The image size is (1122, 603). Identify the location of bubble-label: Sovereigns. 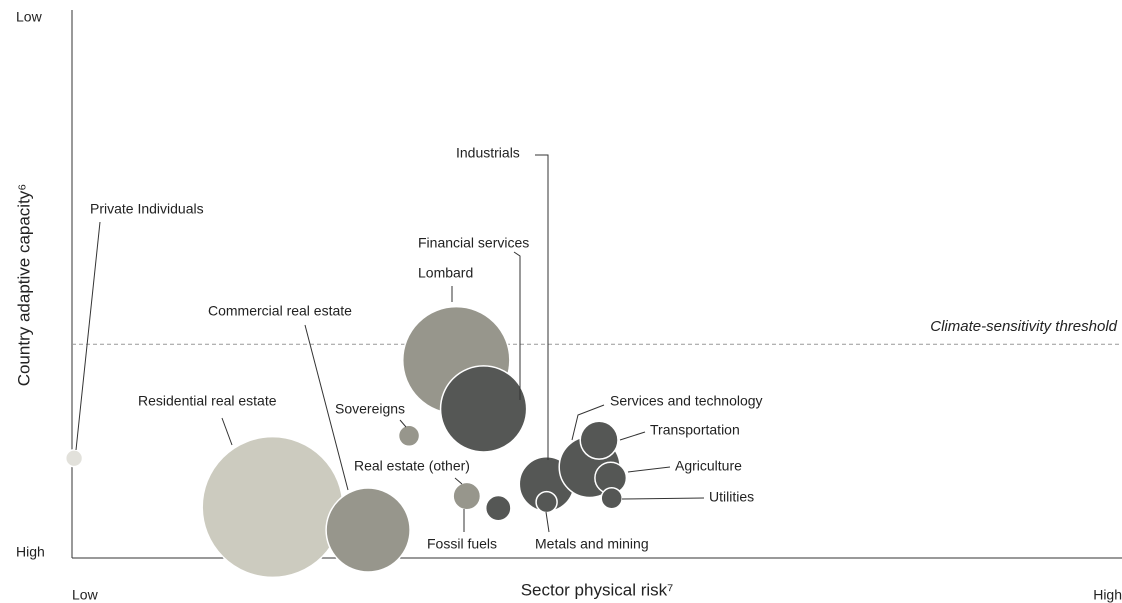
(370, 409).